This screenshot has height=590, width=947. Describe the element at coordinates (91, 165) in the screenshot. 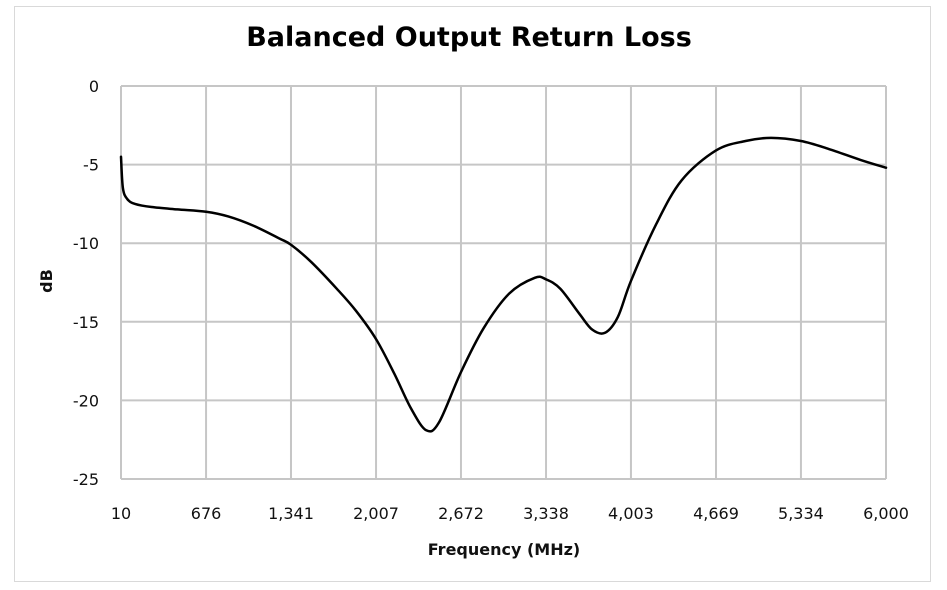

I see `y-tick-label: -5` at that location.